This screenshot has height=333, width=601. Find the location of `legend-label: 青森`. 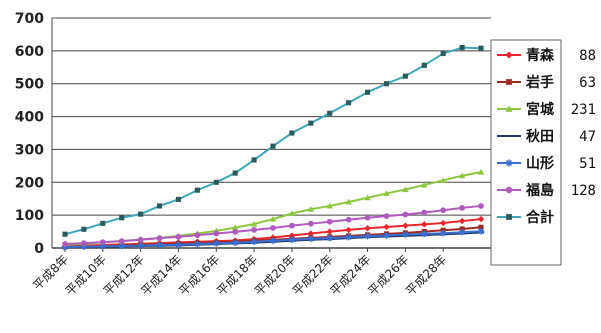

legend-label: 青森 is located at coordinates (540, 55).